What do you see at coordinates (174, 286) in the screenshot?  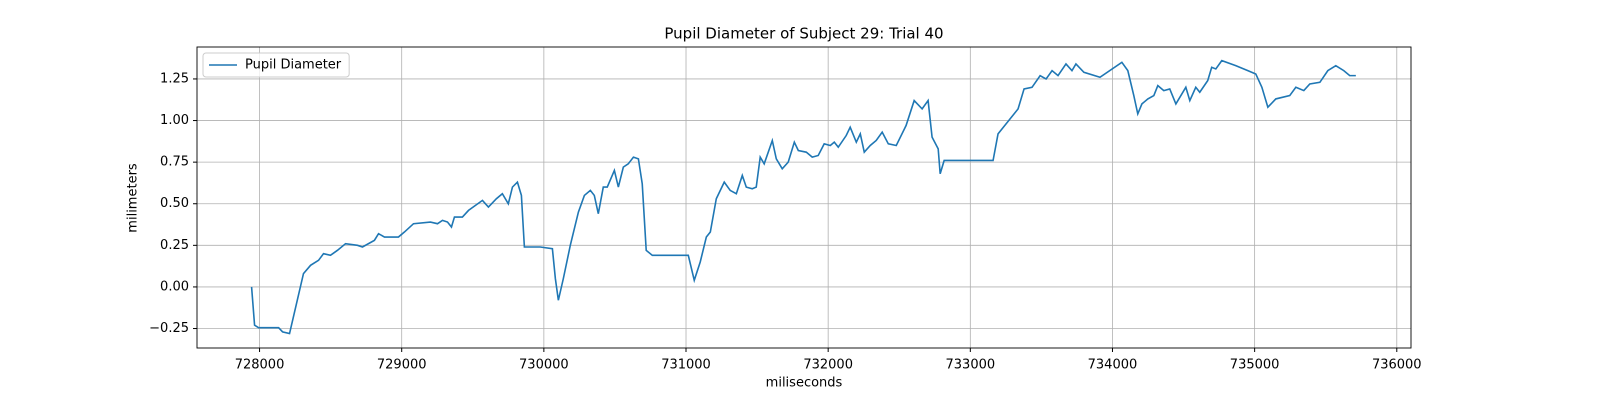 I see `y-tick-label: 0.00` at bounding box center [174, 286].